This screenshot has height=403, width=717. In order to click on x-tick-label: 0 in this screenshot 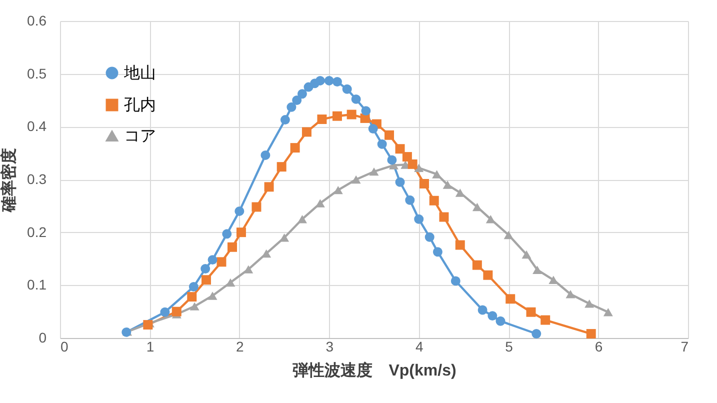, I will do `click(64, 346)`.